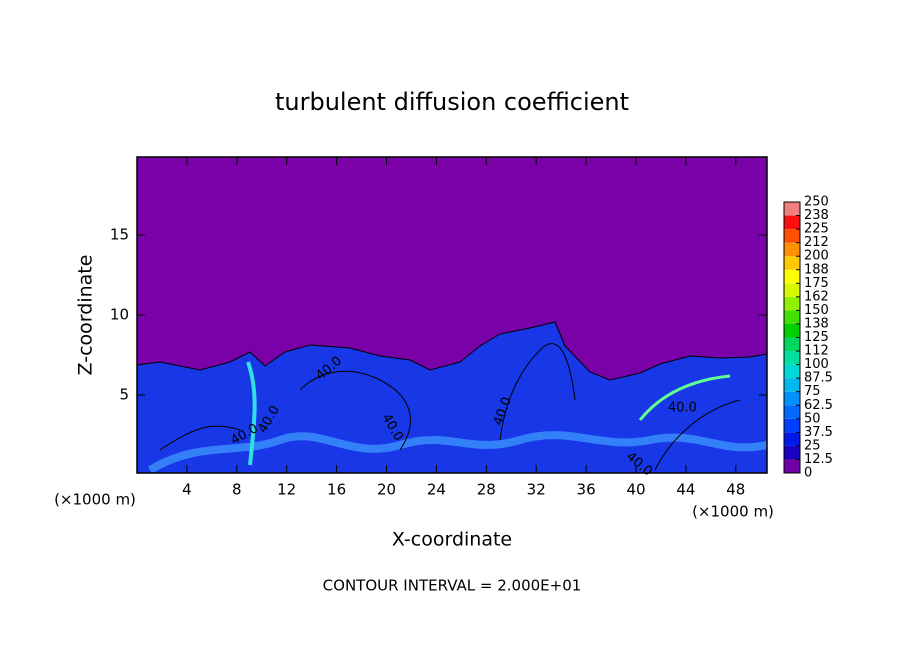  What do you see at coordinates (635, 490) in the screenshot?
I see `x-tick-label: 40` at bounding box center [635, 490].